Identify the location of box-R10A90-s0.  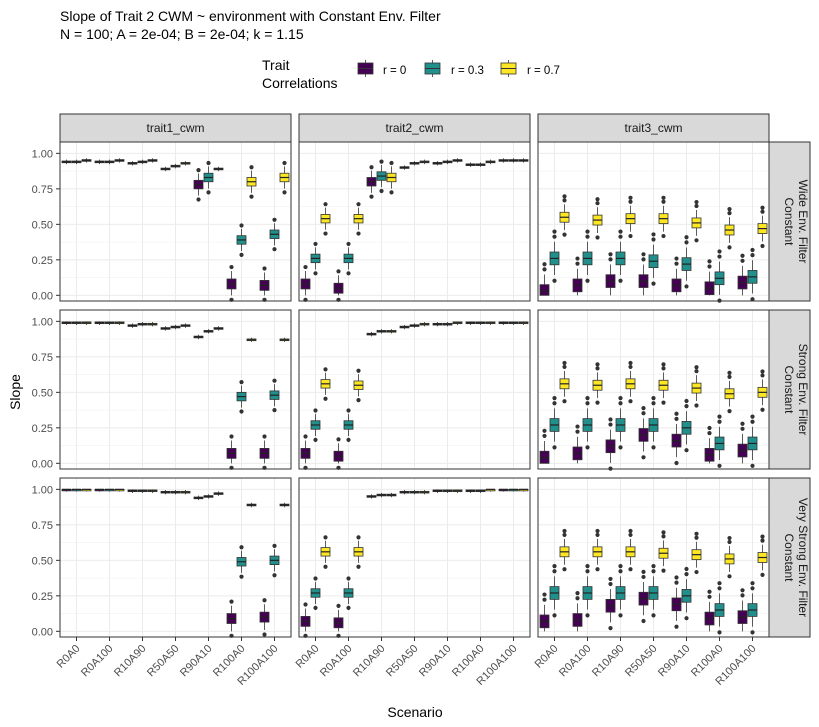
(132, 325).